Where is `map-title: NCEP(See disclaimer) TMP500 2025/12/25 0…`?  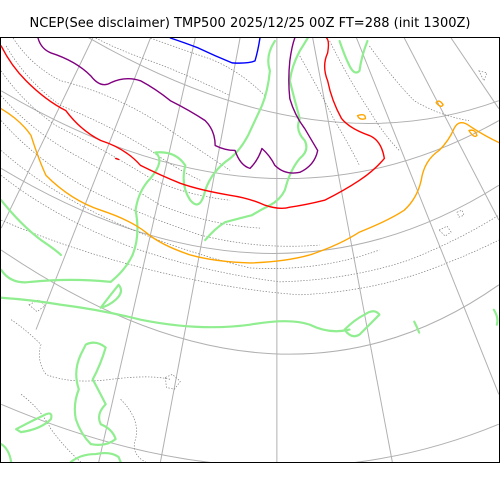 map-title: NCEP(See disclaimer) TMP500 2025/12/25 0… is located at coordinates (250, 23).